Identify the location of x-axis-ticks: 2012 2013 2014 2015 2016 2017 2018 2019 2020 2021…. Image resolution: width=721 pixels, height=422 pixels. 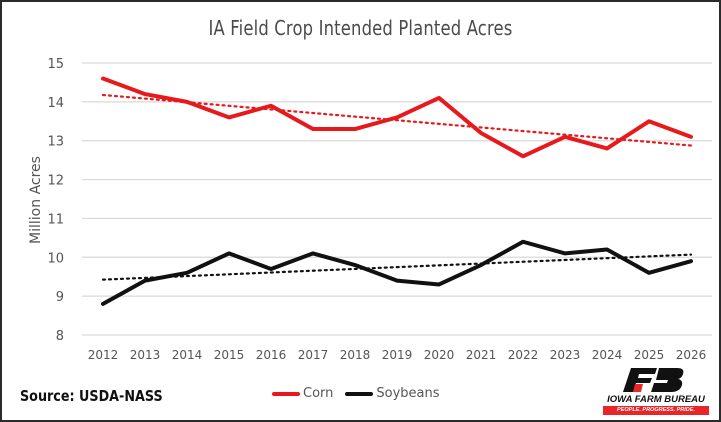
(397, 355).